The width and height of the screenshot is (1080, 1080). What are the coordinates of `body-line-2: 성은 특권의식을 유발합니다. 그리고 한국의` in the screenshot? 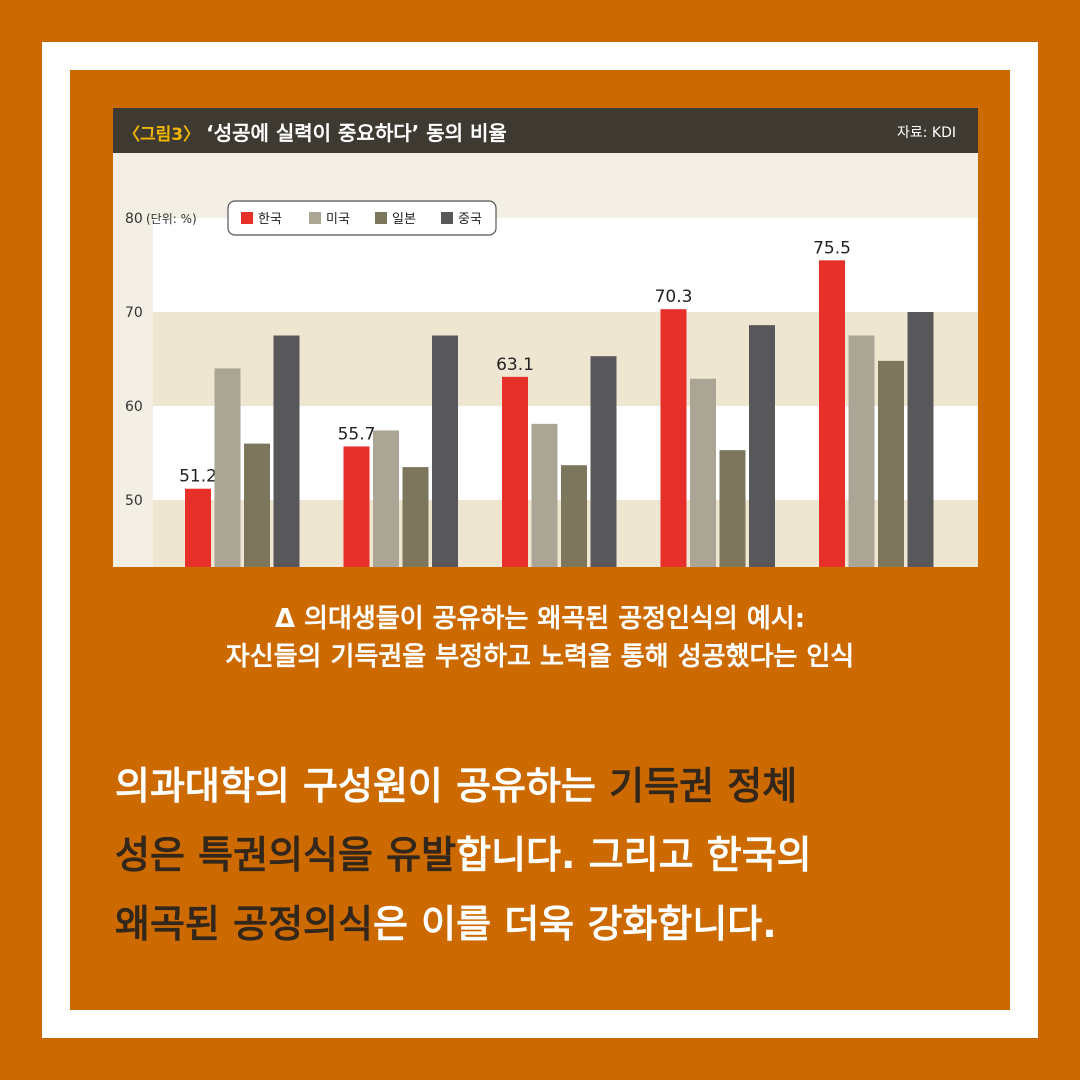 It's located at (545, 855).